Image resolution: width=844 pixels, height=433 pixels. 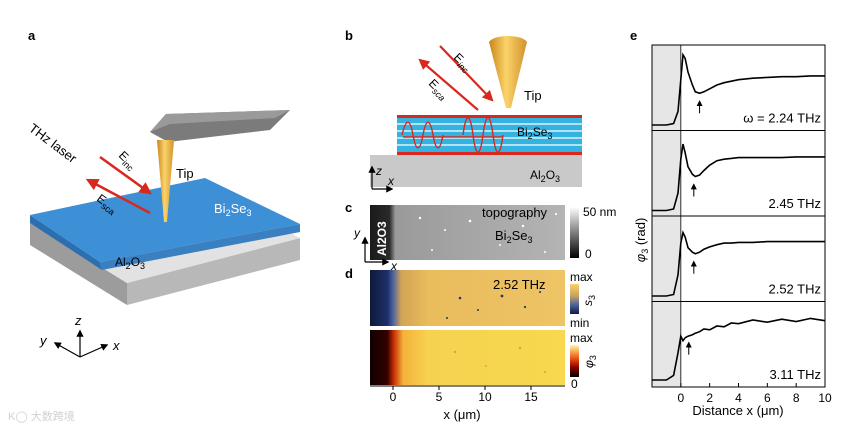 I want to click on b-film, so click(x=489, y=135).